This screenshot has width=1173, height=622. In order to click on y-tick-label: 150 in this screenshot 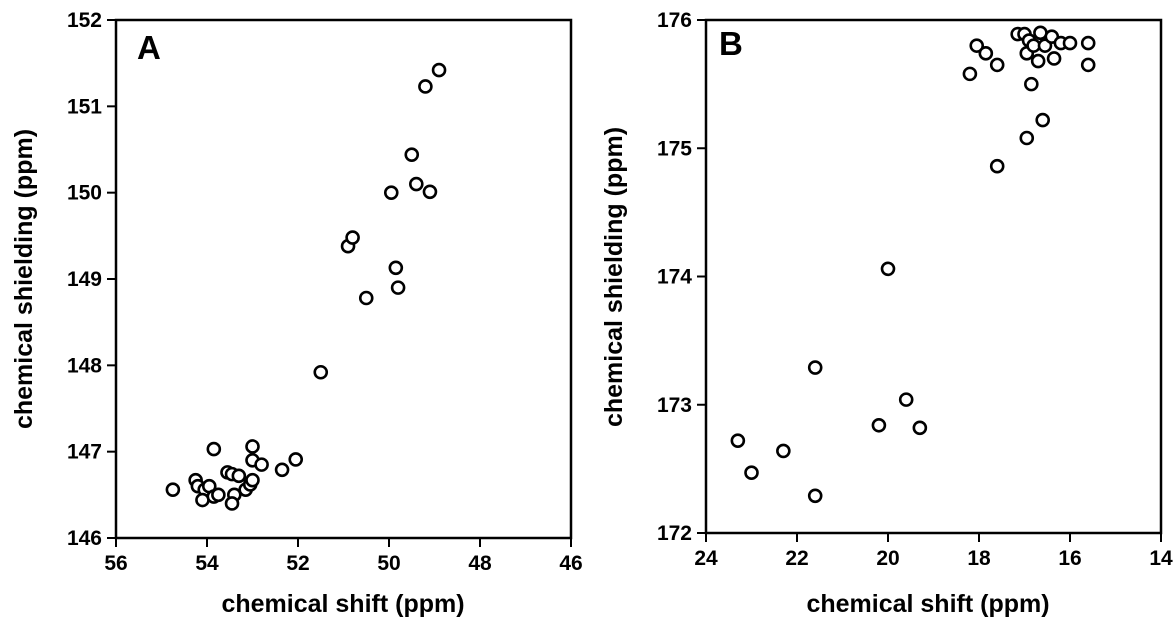, I will do `click(84, 193)`.